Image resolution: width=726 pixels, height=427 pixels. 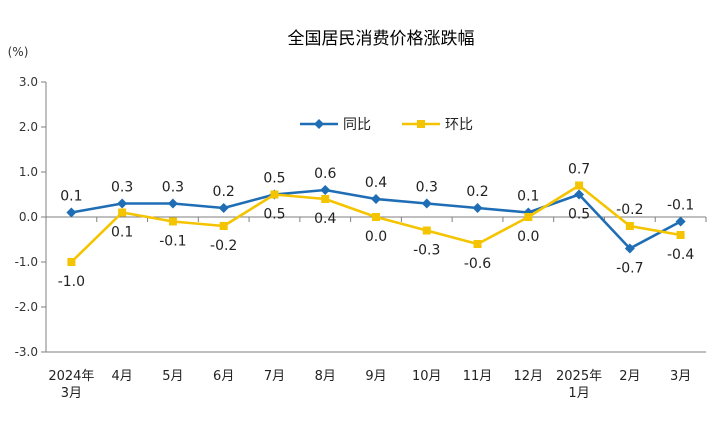 What do you see at coordinates (71, 376) in the screenshot?
I see `x-tick-label: 2024年` at bounding box center [71, 376].